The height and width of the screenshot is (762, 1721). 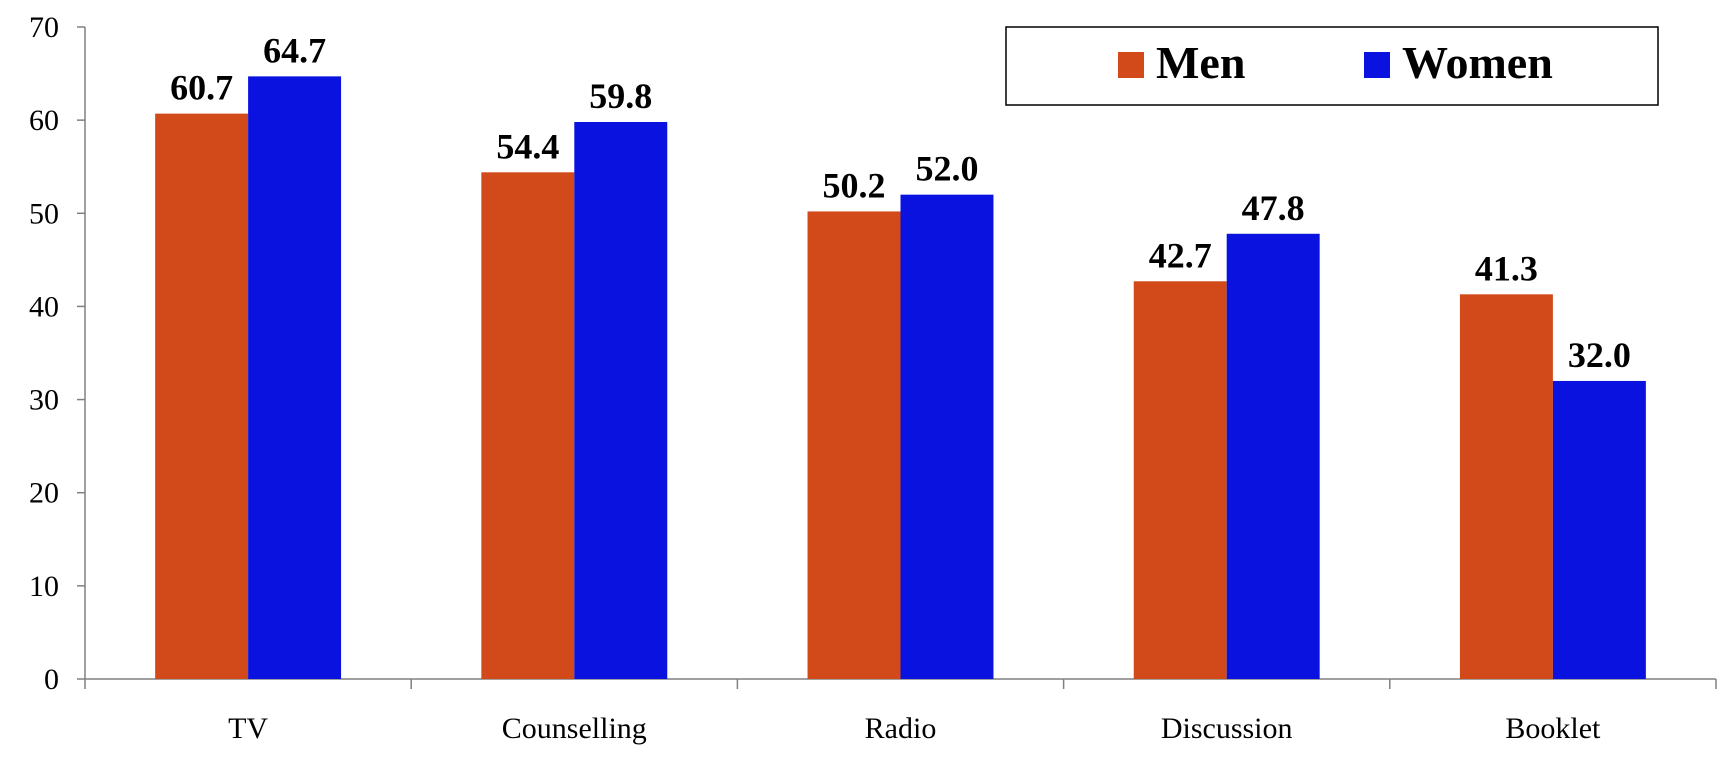 I want to click on data-label-women: 32.0, so click(x=1599, y=355).